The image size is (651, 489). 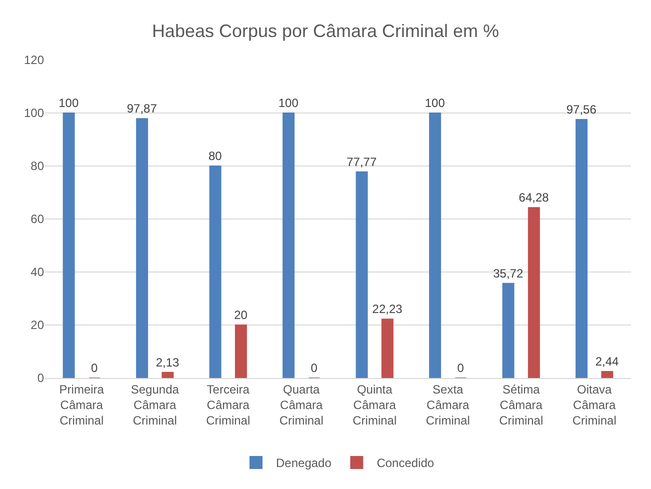 What do you see at coordinates (448, 405) in the screenshot?
I see `x-tick-label: Sexta Câmara Criminal` at bounding box center [448, 405].